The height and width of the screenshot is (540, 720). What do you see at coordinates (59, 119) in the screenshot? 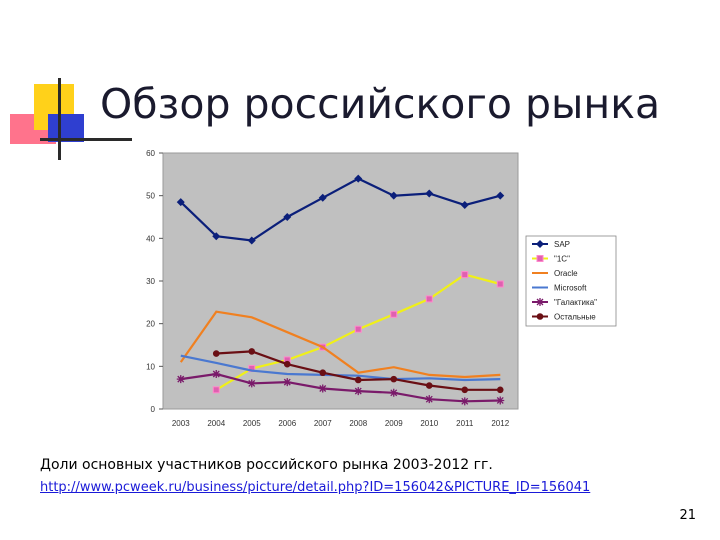
I see `decorative-vertical-line` at bounding box center [59, 119].